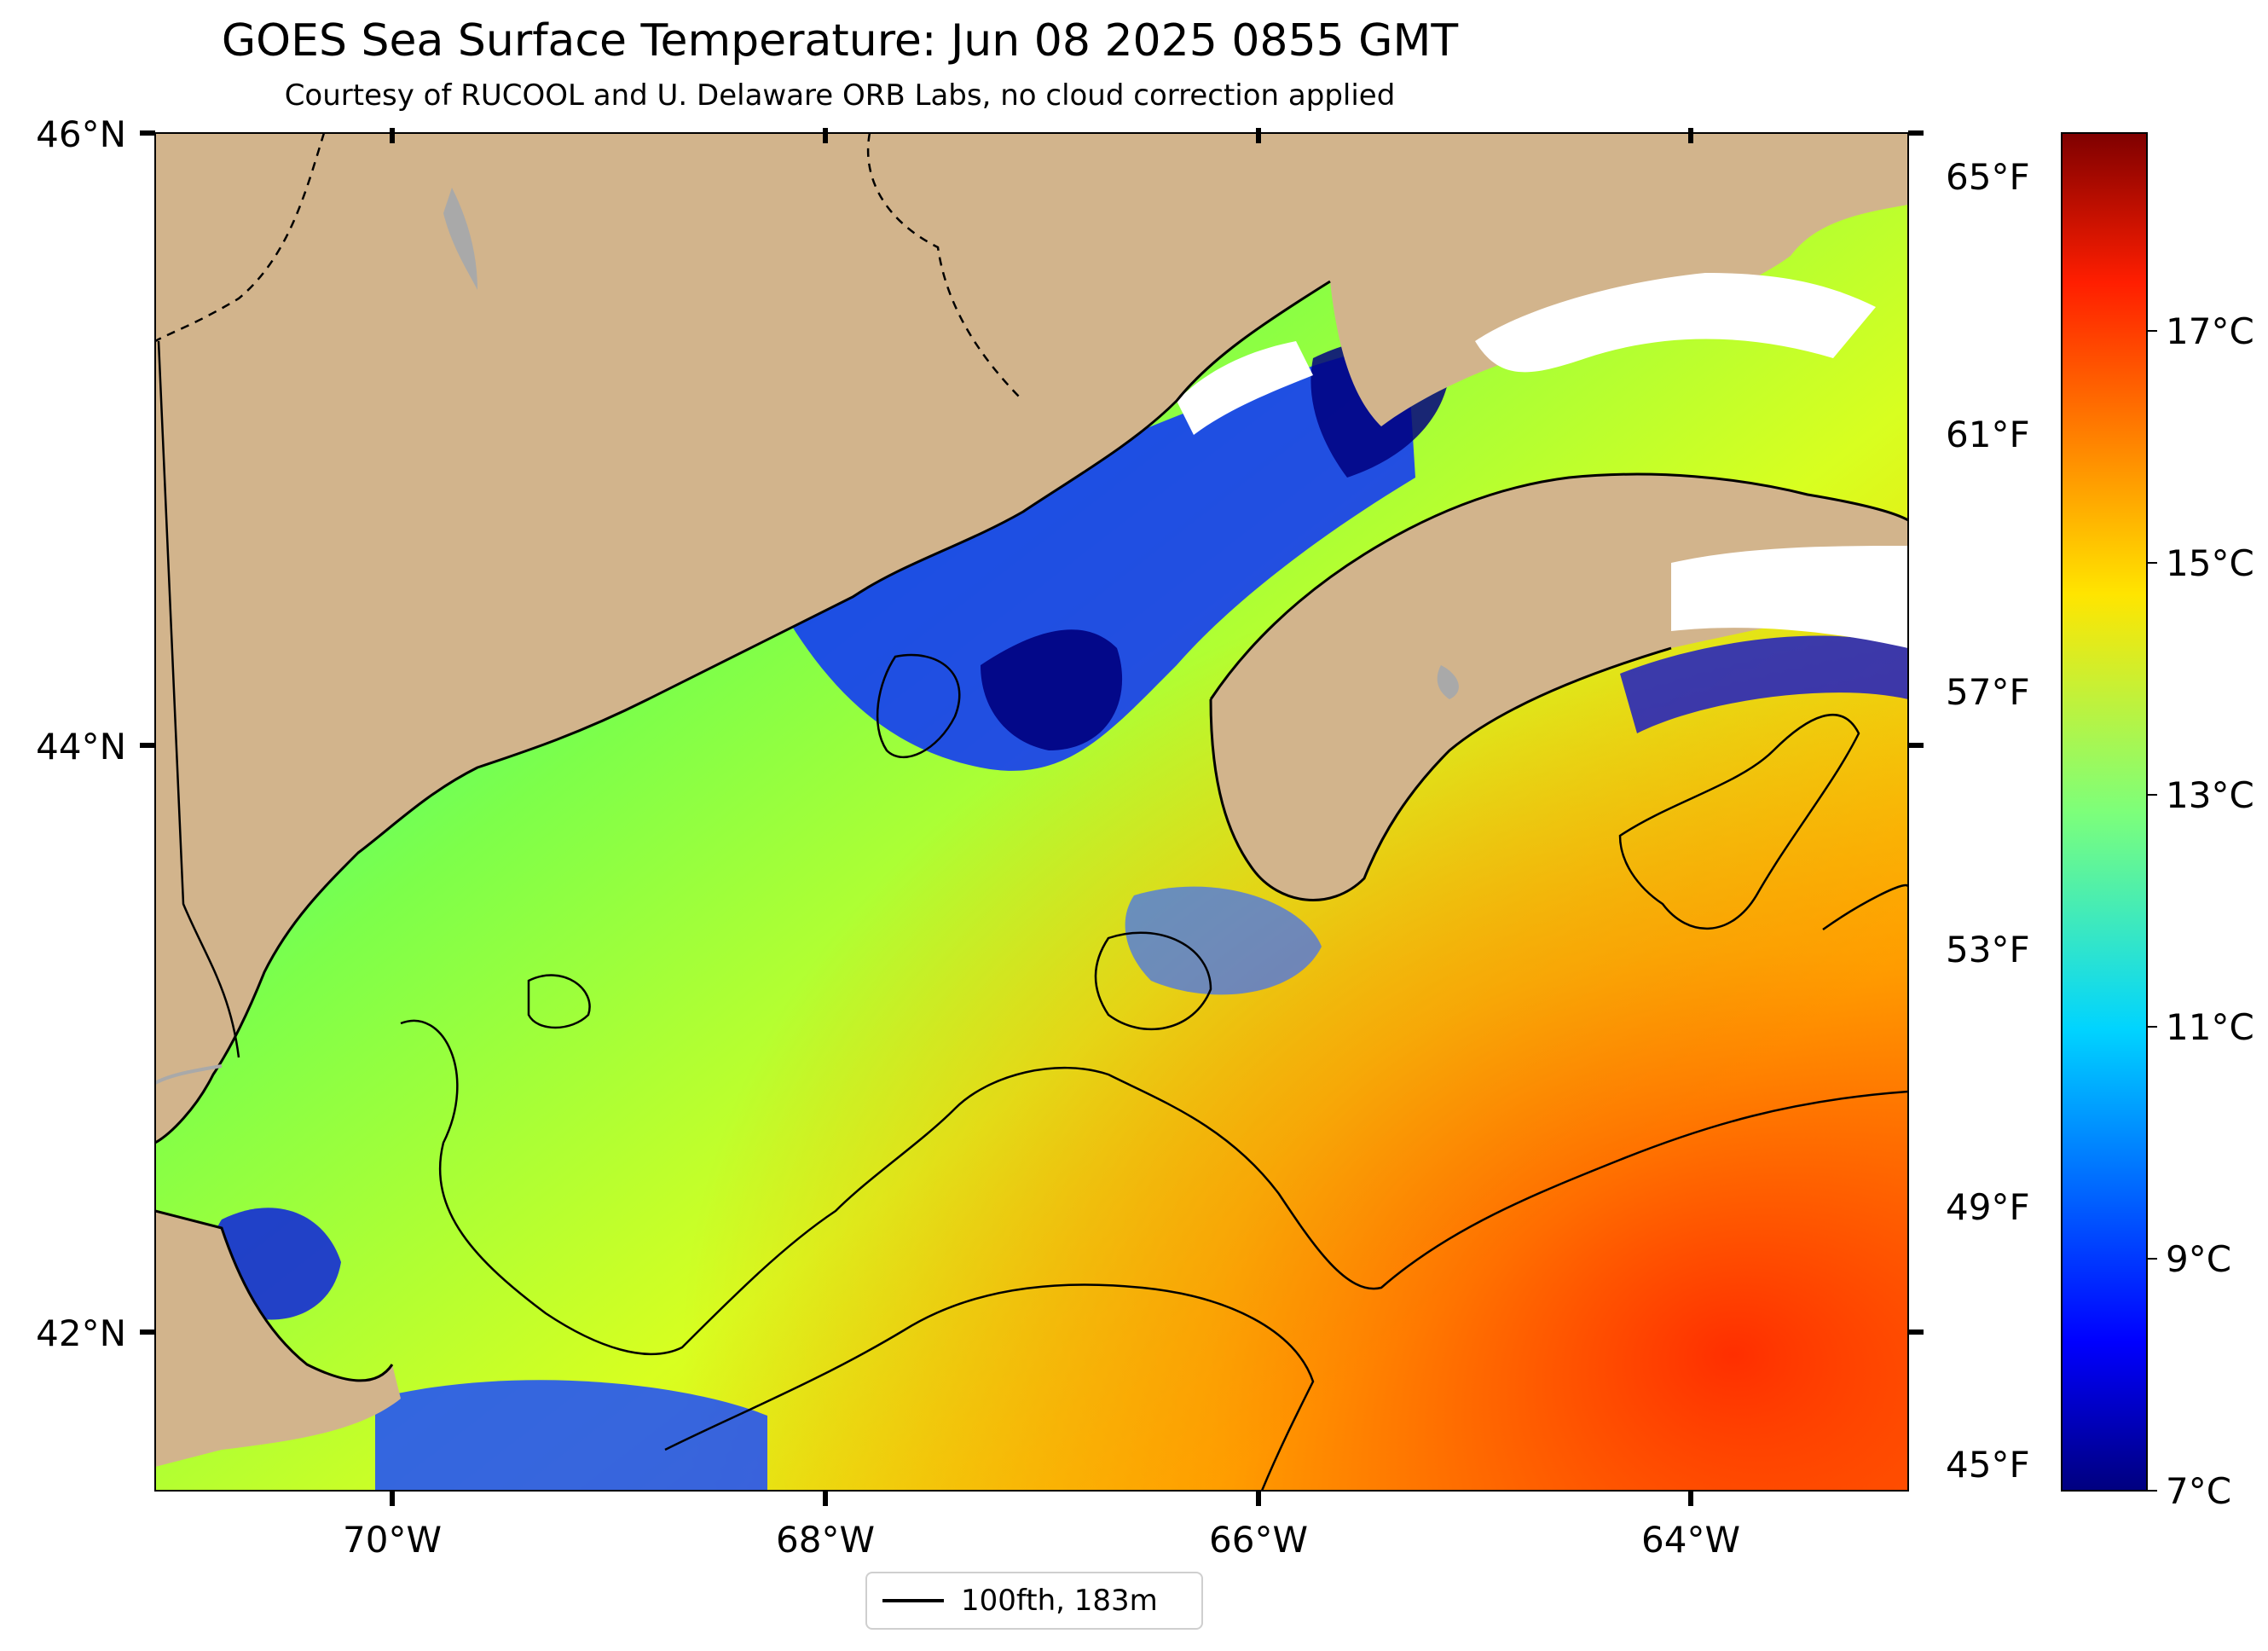  I want to click on coastline-cape-cod, so click(274, 1295).